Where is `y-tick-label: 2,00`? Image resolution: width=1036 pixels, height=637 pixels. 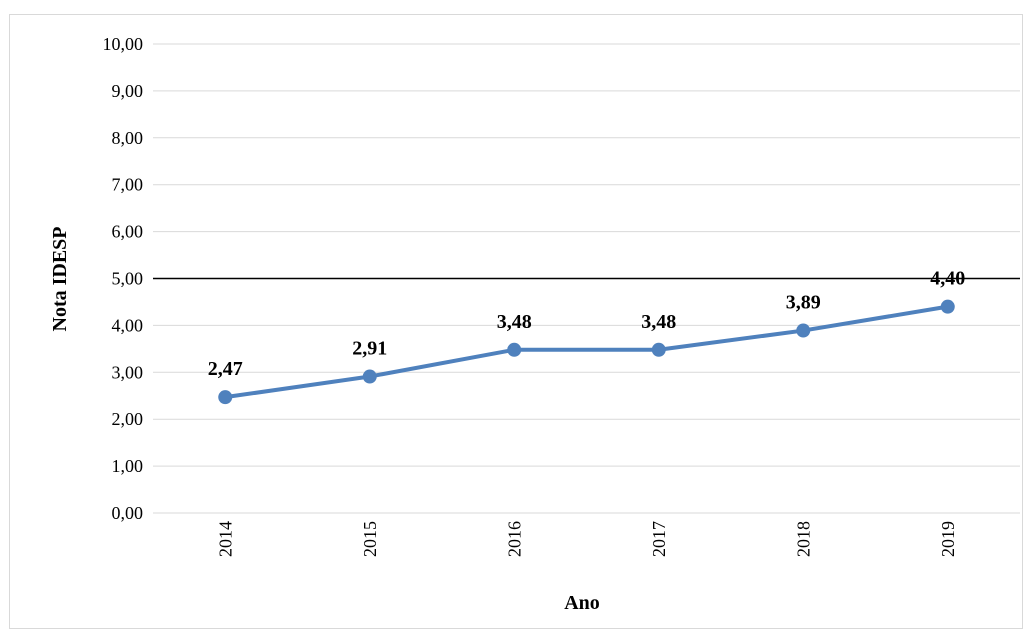 y-tick-label: 2,00 is located at coordinates (128, 419).